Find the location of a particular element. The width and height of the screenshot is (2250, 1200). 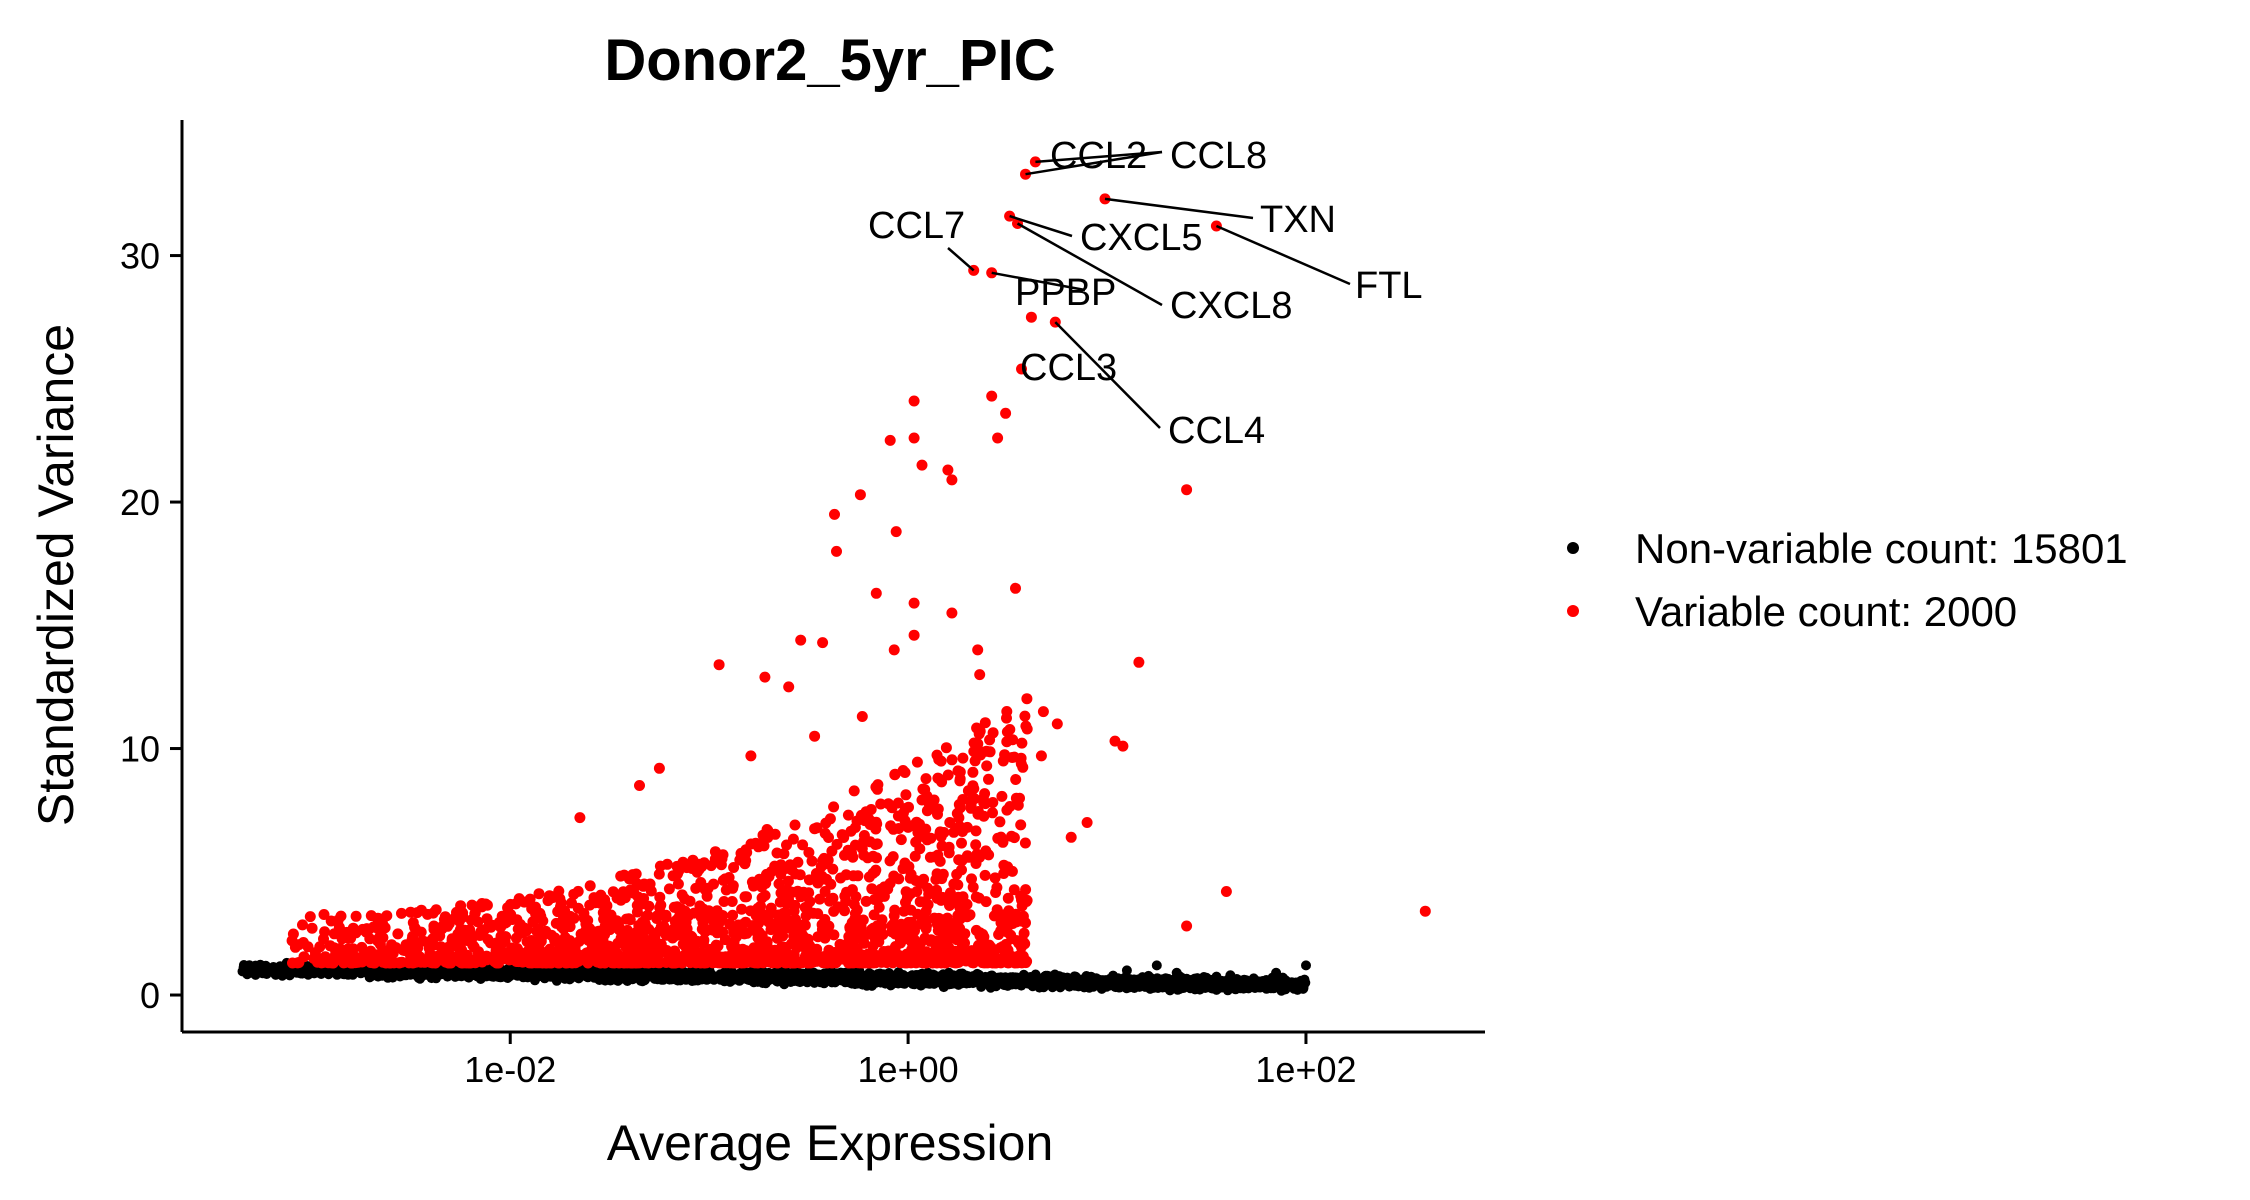

x-tick-label: 1e+02 is located at coordinates (1305, 1069).